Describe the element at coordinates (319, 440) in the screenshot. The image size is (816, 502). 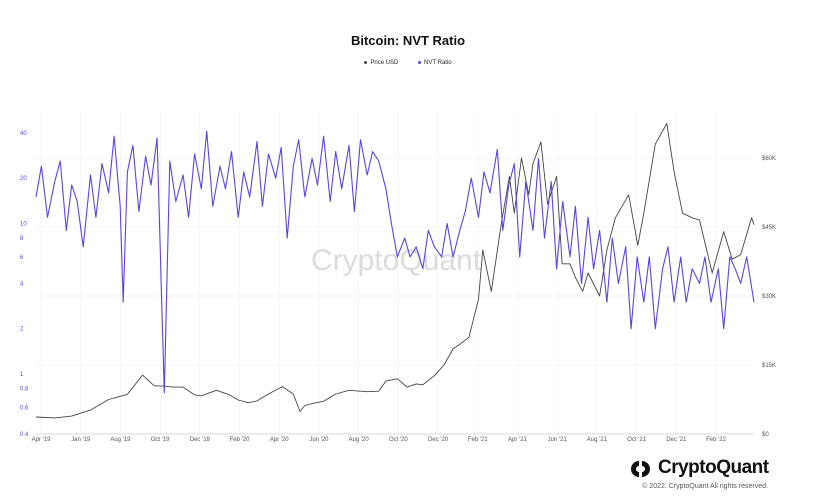
I see `x-axis-tick-label: Jun '20` at that location.